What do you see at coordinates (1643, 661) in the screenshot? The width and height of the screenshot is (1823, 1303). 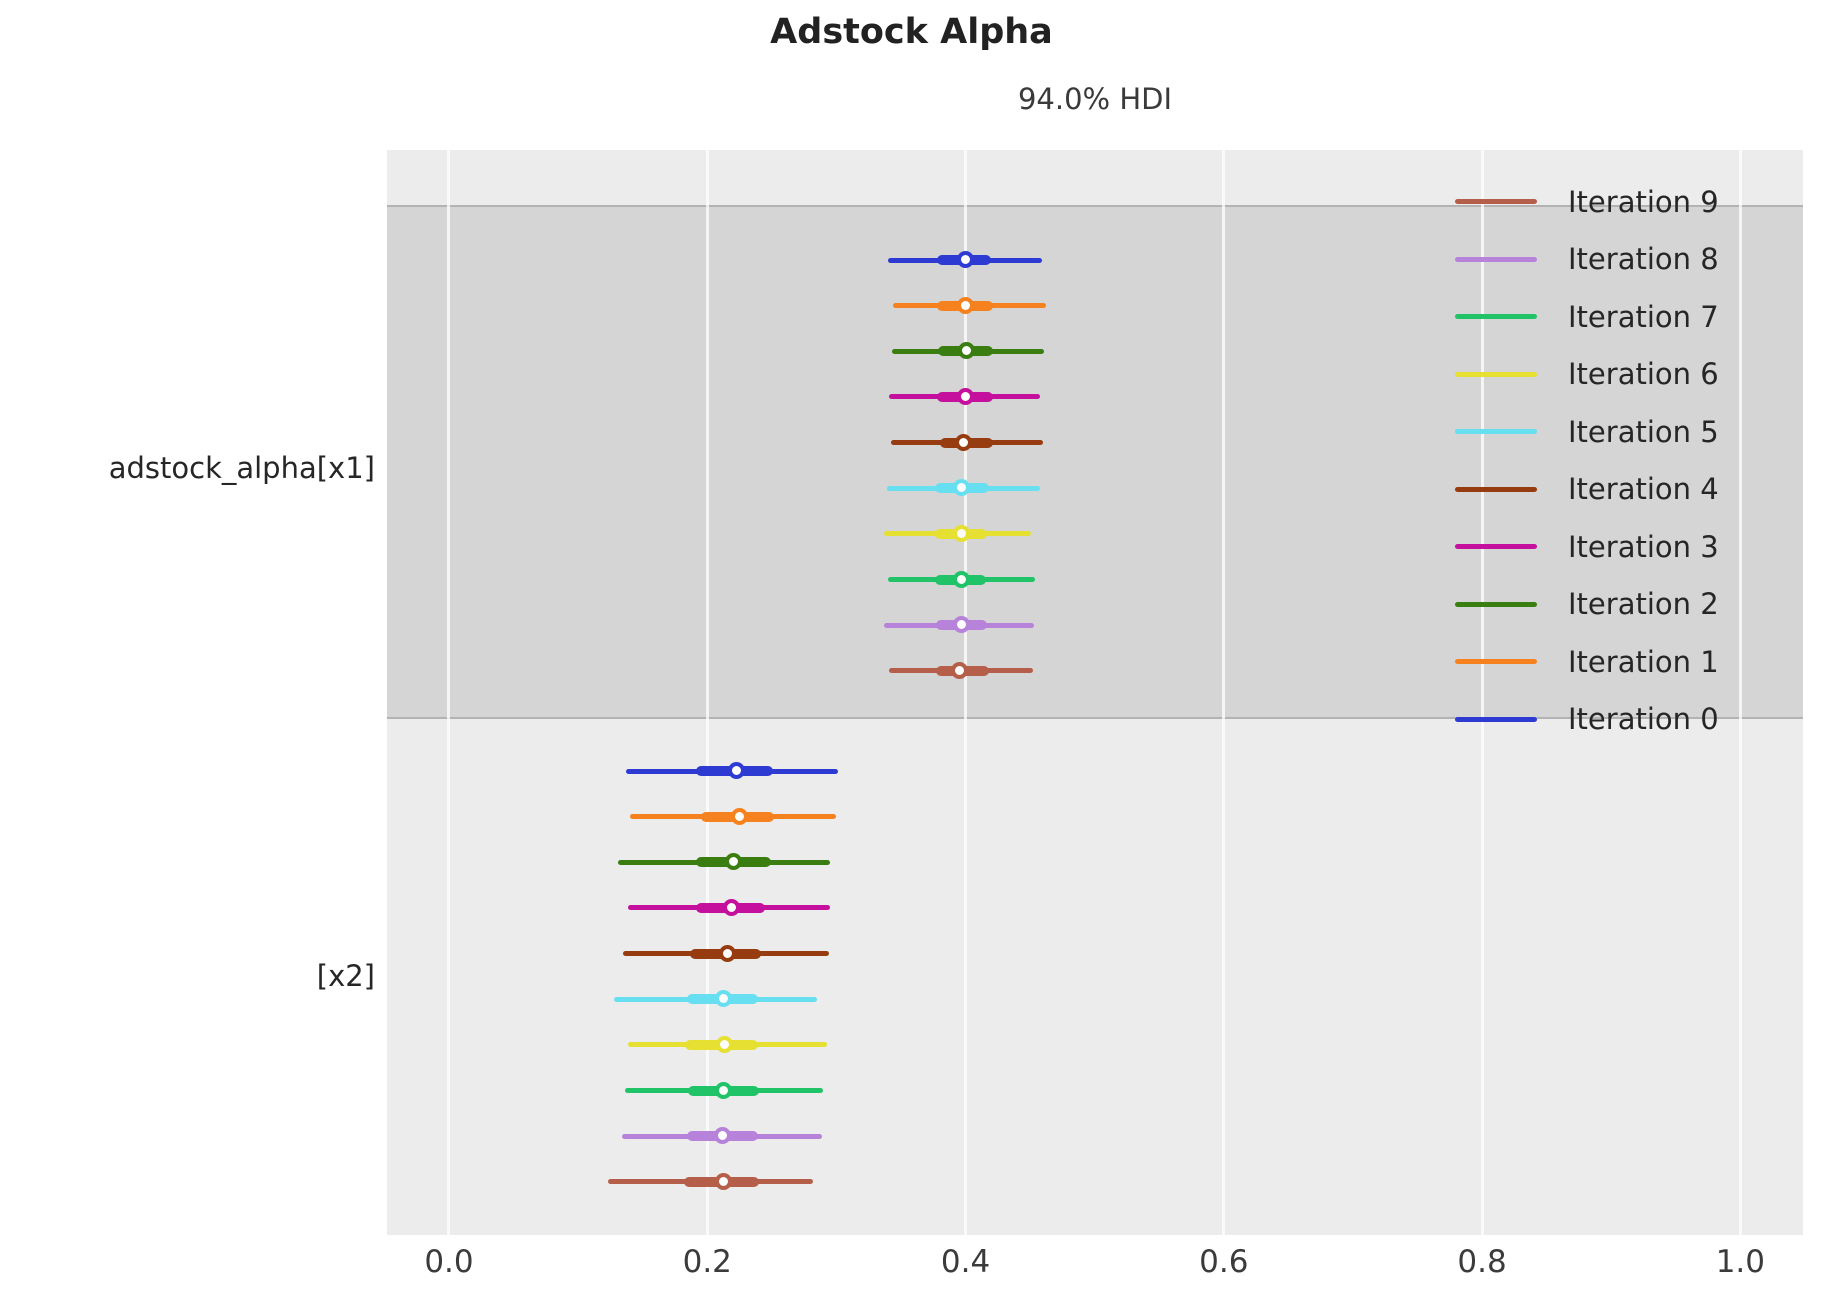 I see `legend-label: Iteration 1` at bounding box center [1643, 661].